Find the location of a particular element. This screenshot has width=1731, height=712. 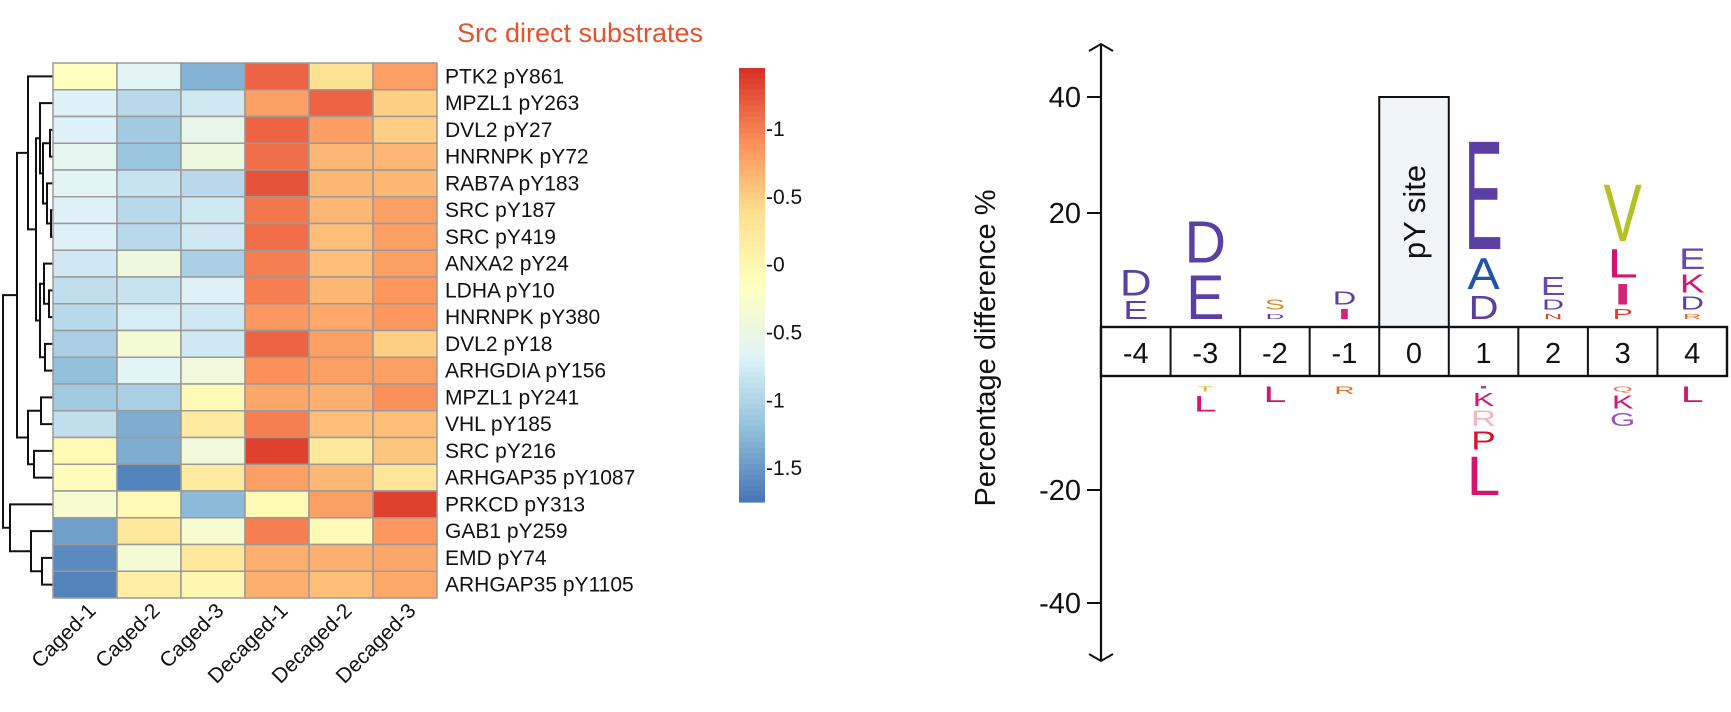

color-legend: -1 -0.5 -0 -0.5 -1 -1.5 is located at coordinates (770, 285).